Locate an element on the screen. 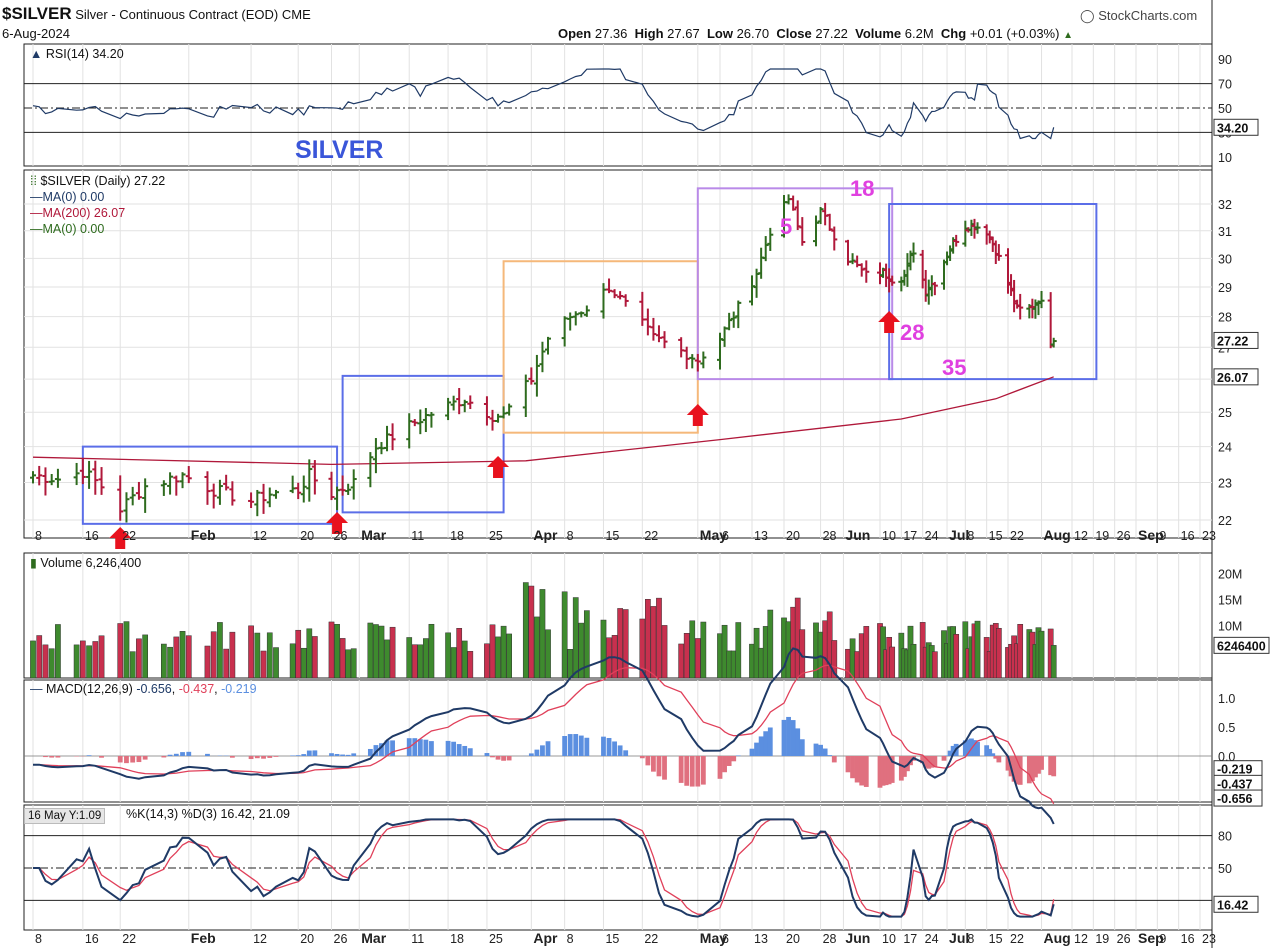 The height and width of the screenshot is (948, 1272). stoch-series is located at coordinates (618, 868).